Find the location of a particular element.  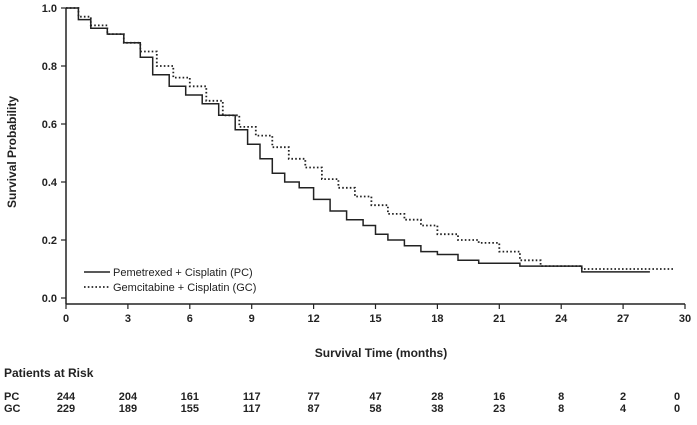

risk-value: 155 is located at coordinates (189, 409).